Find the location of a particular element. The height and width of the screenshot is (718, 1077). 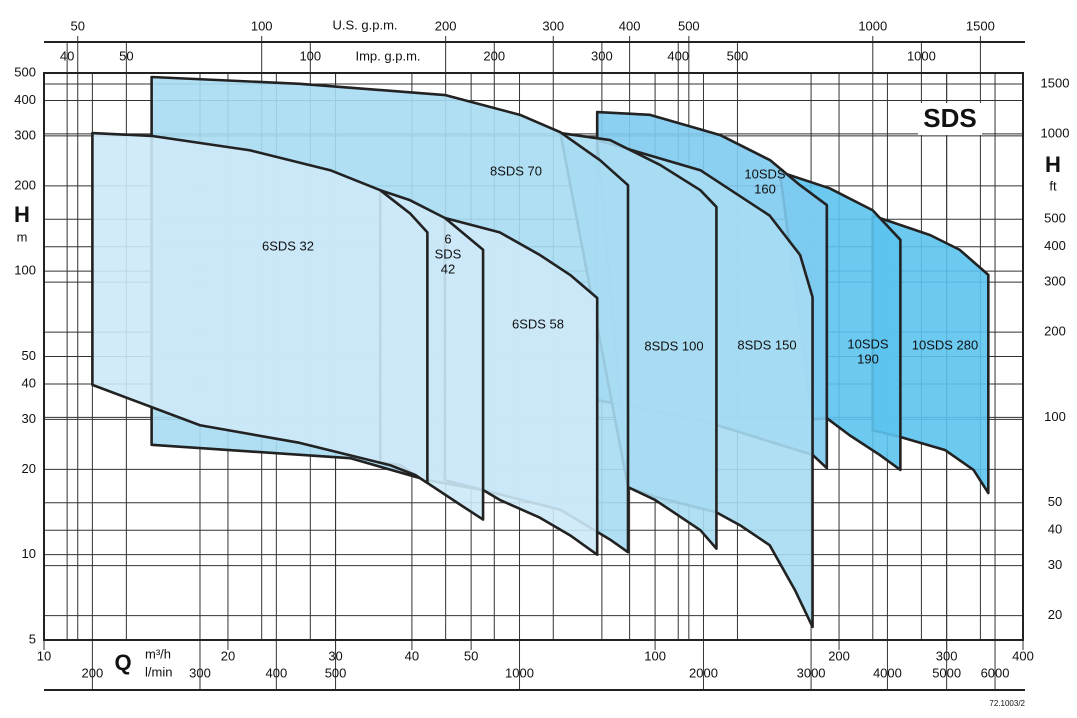

y-tick-label: 100 is located at coordinates (25, 270).